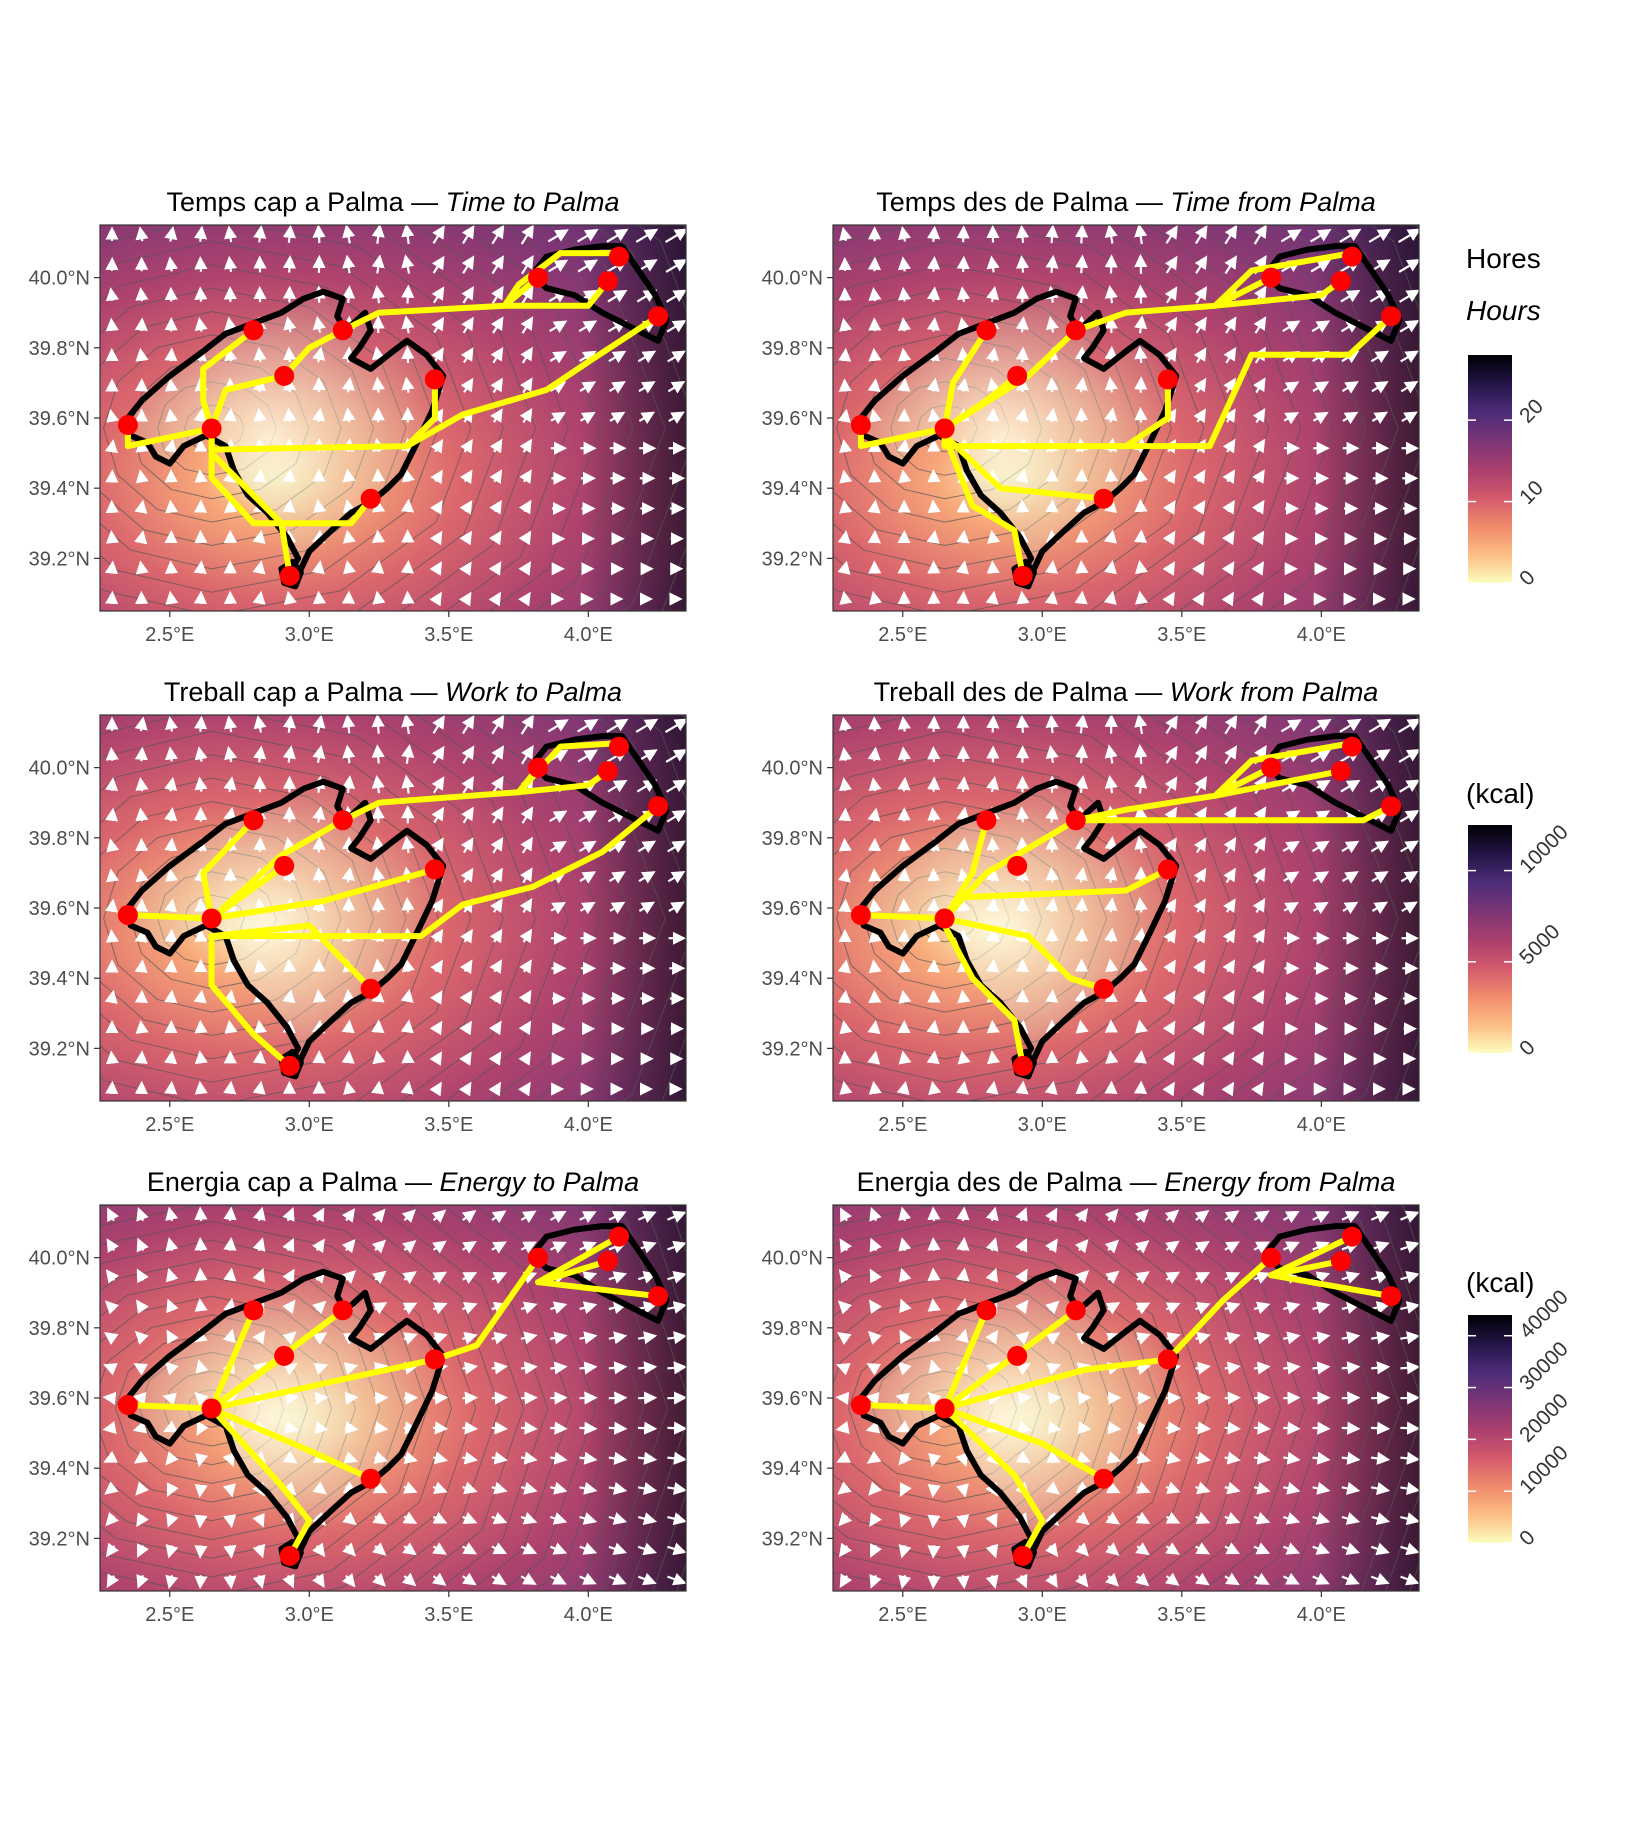 The image size is (1632, 1824). Describe the element at coordinates (1126, 1182) in the screenshot. I see `panel-title: Energia des de Palma — Energy from Palma` at that location.